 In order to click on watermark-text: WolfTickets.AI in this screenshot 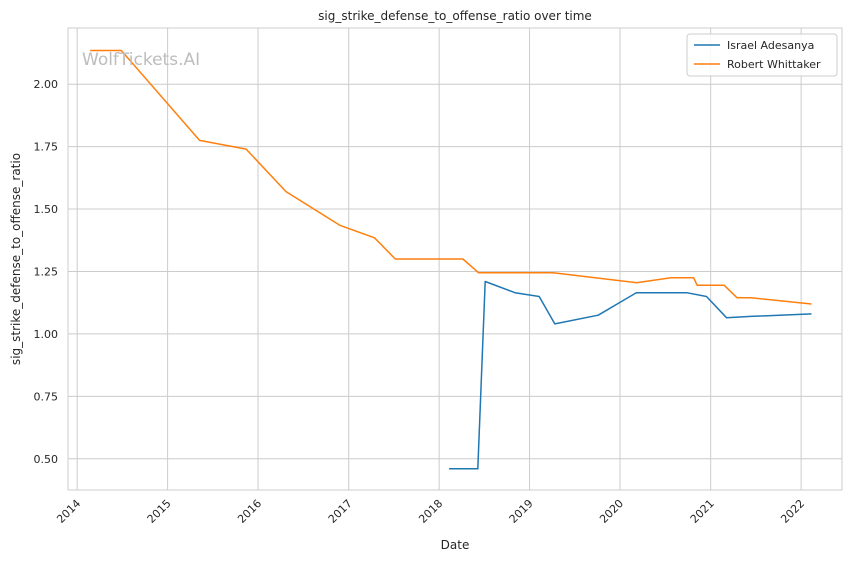, I will do `click(141, 60)`.